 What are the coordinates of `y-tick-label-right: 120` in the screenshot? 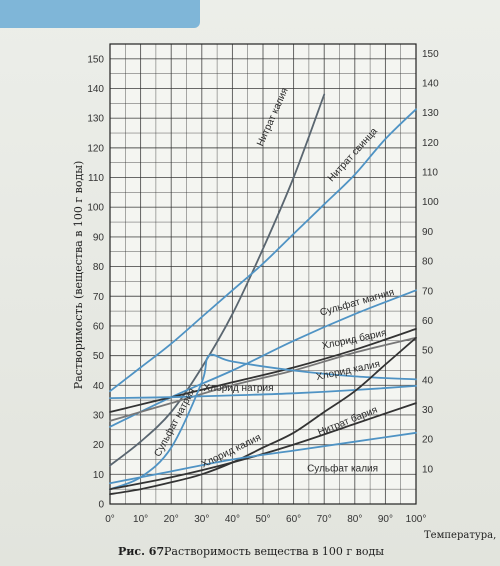 It's located at (430, 143).